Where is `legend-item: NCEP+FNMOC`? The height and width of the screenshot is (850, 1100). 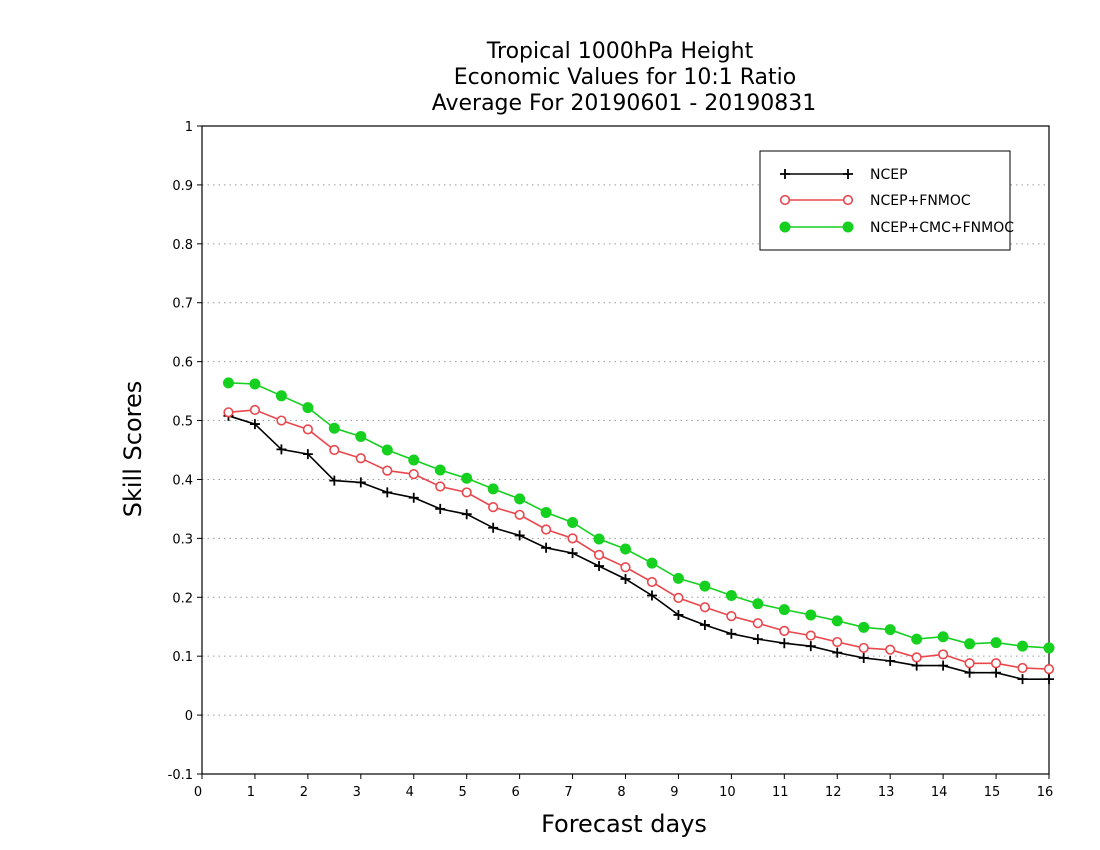
legend-item: NCEP+FNMOC is located at coordinates (875, 201).